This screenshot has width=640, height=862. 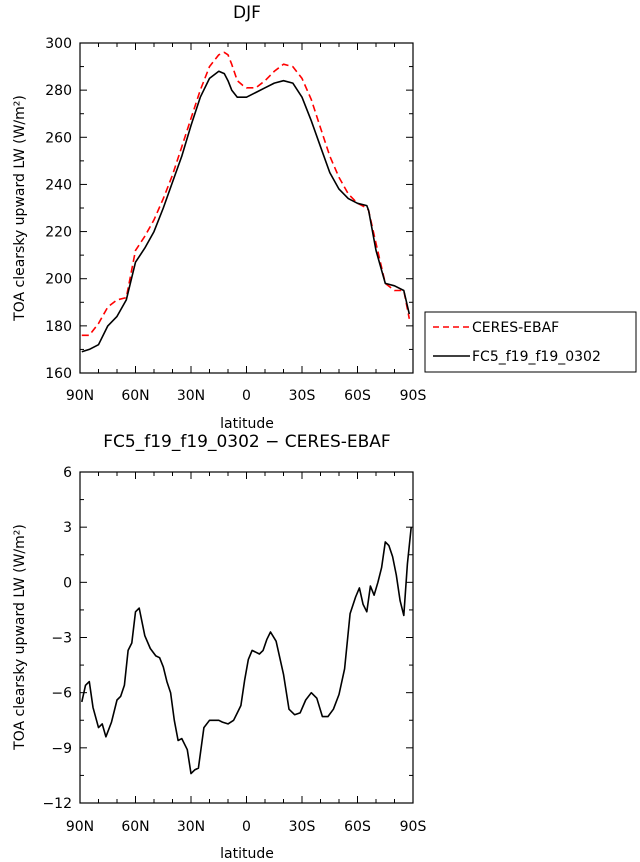 I want to click on legend-label-ceres: CERES-EBAF, so click(x=515, y=328).